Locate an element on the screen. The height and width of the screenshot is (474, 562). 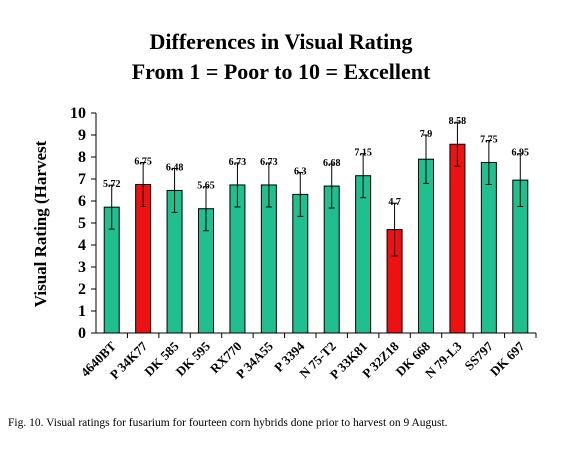
data-label: 7.75 is located at coordinates (489, 140).